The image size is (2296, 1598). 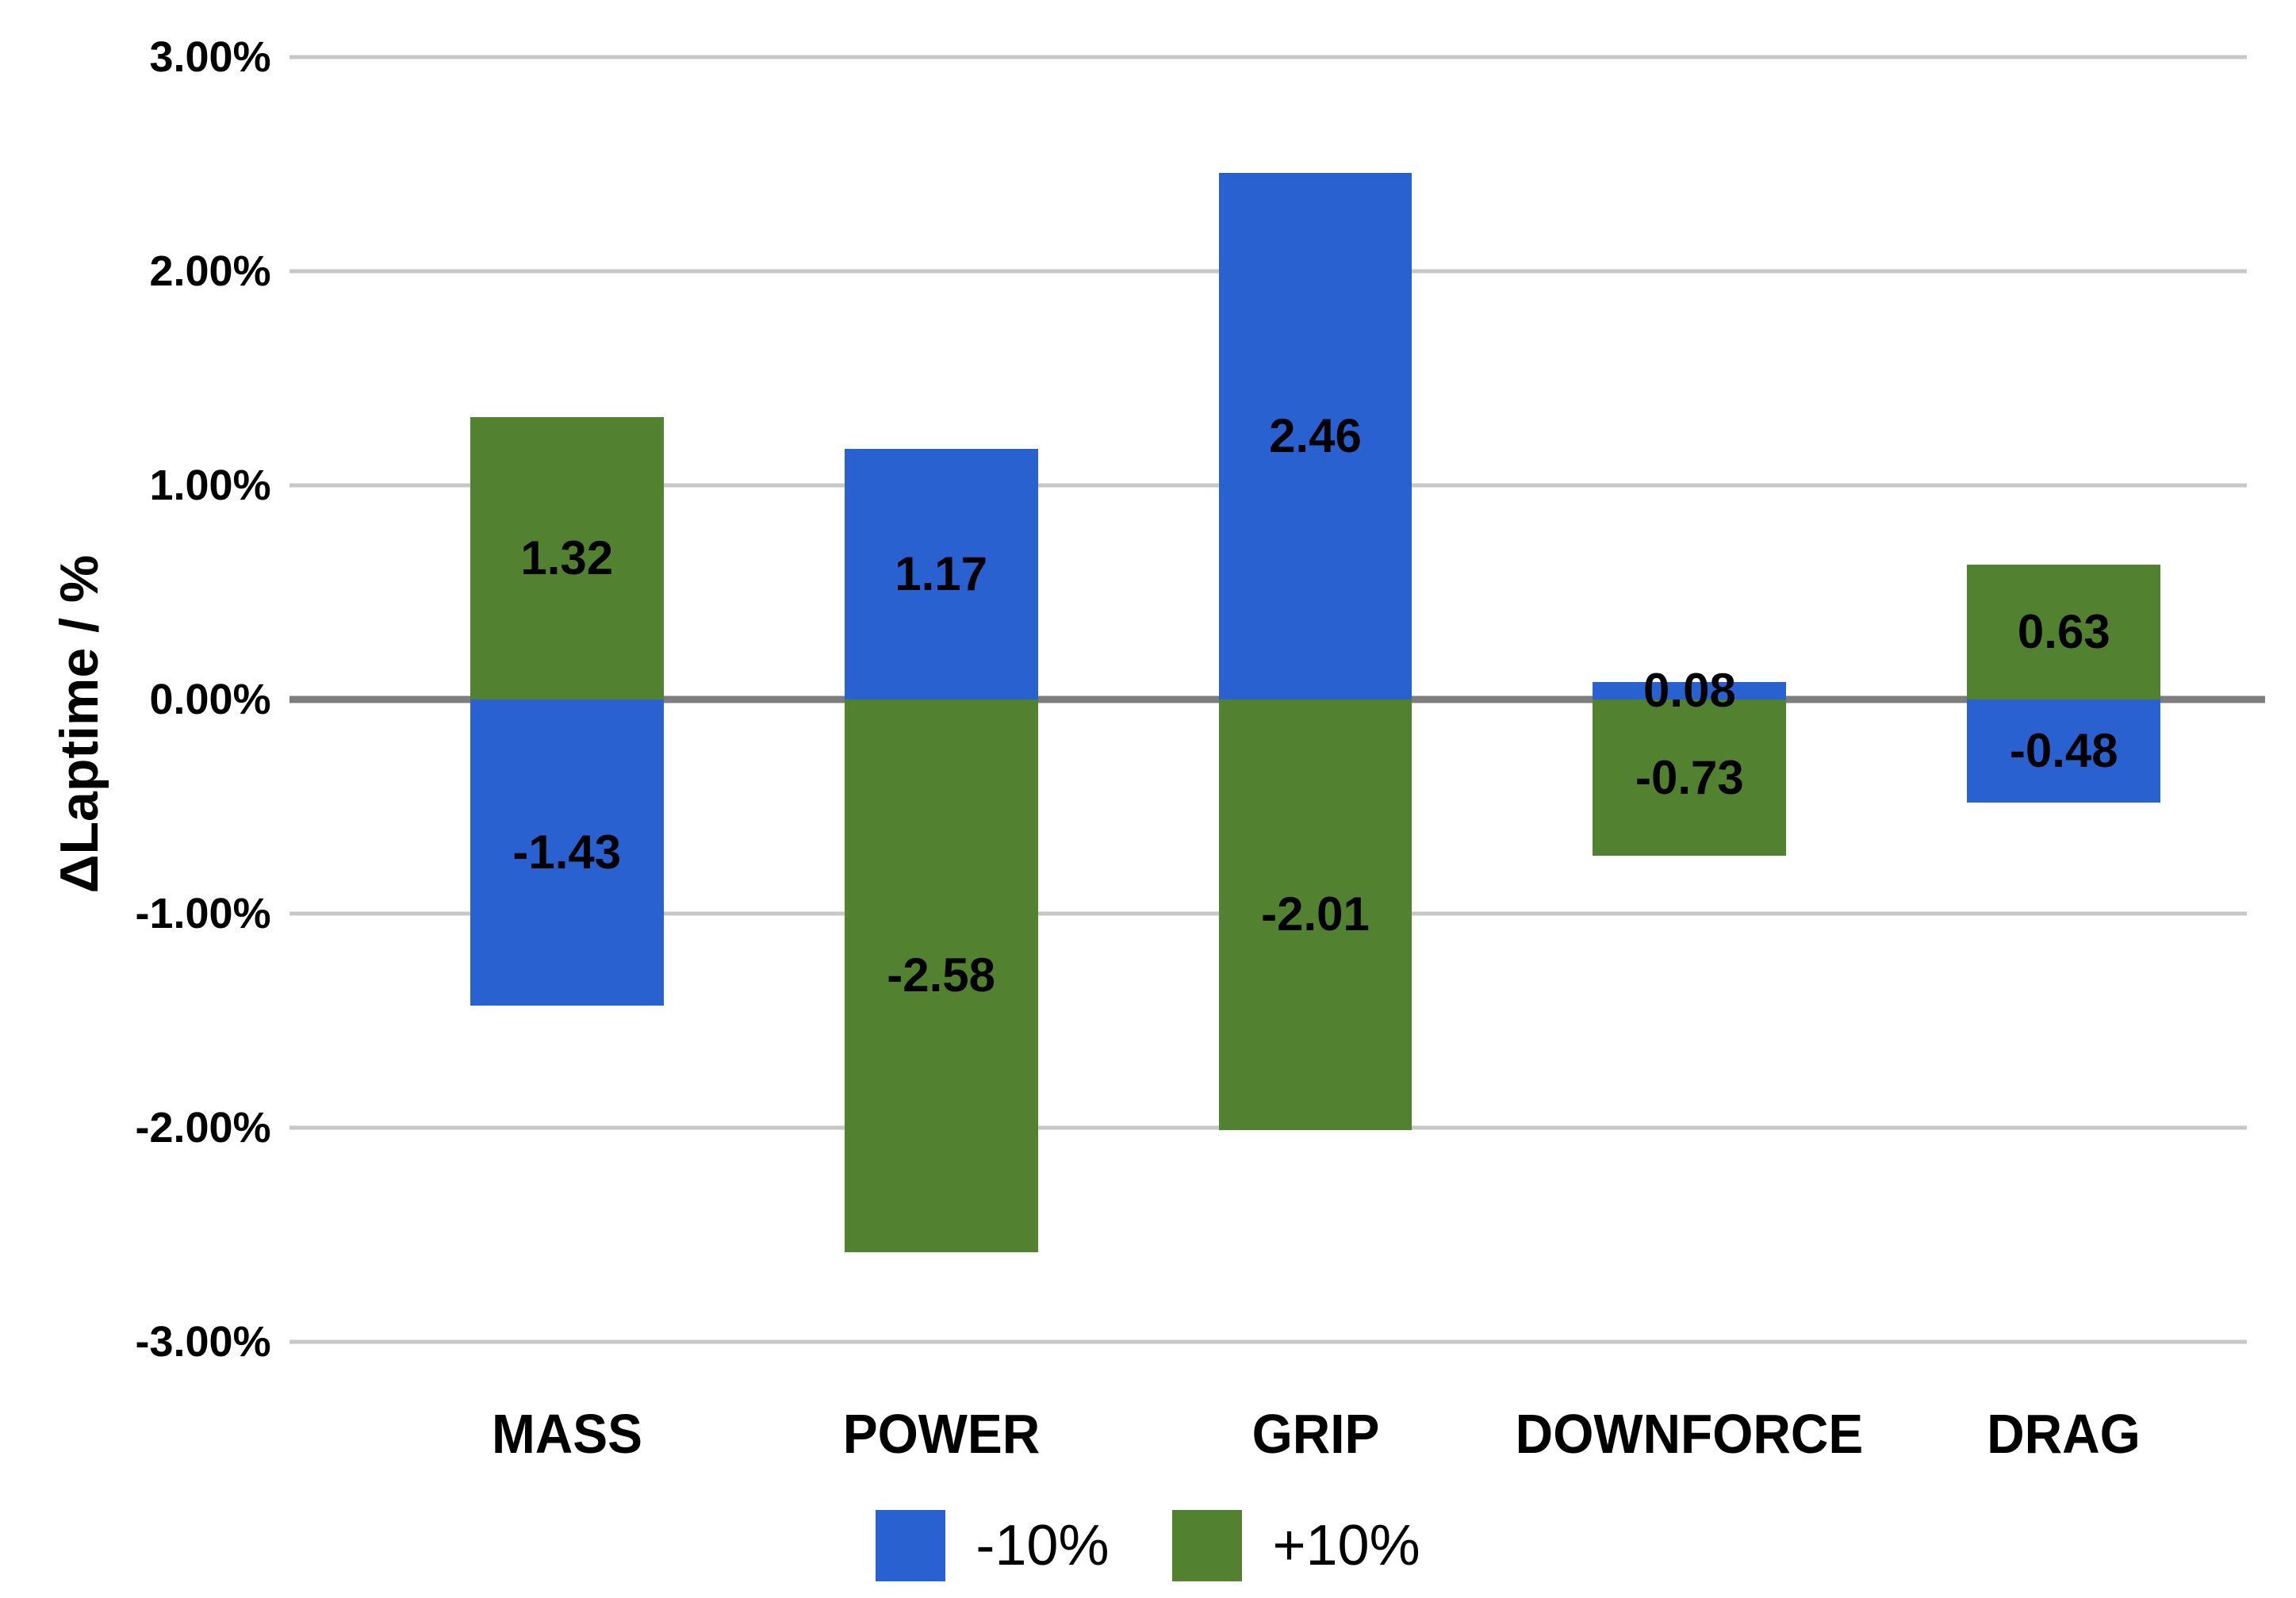 I want to click on y-tick-label: 3.00%, so click(x=210, y=57).